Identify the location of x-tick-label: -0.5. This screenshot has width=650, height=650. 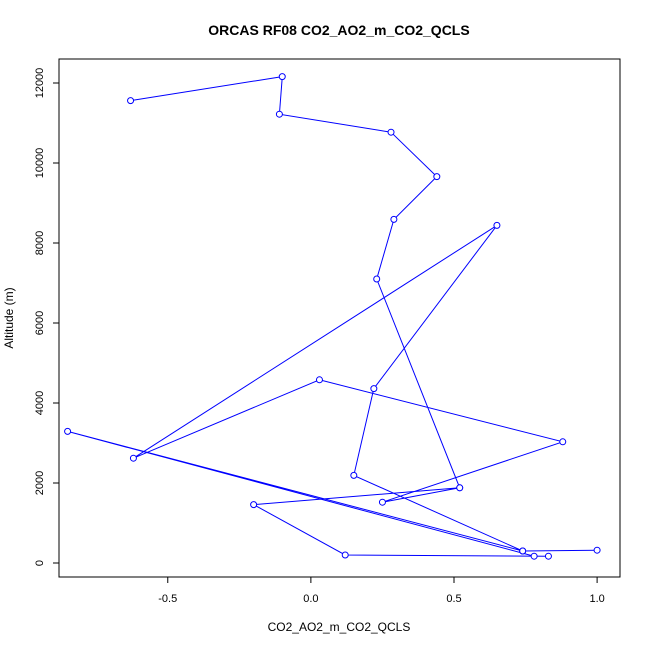
(167, 599).